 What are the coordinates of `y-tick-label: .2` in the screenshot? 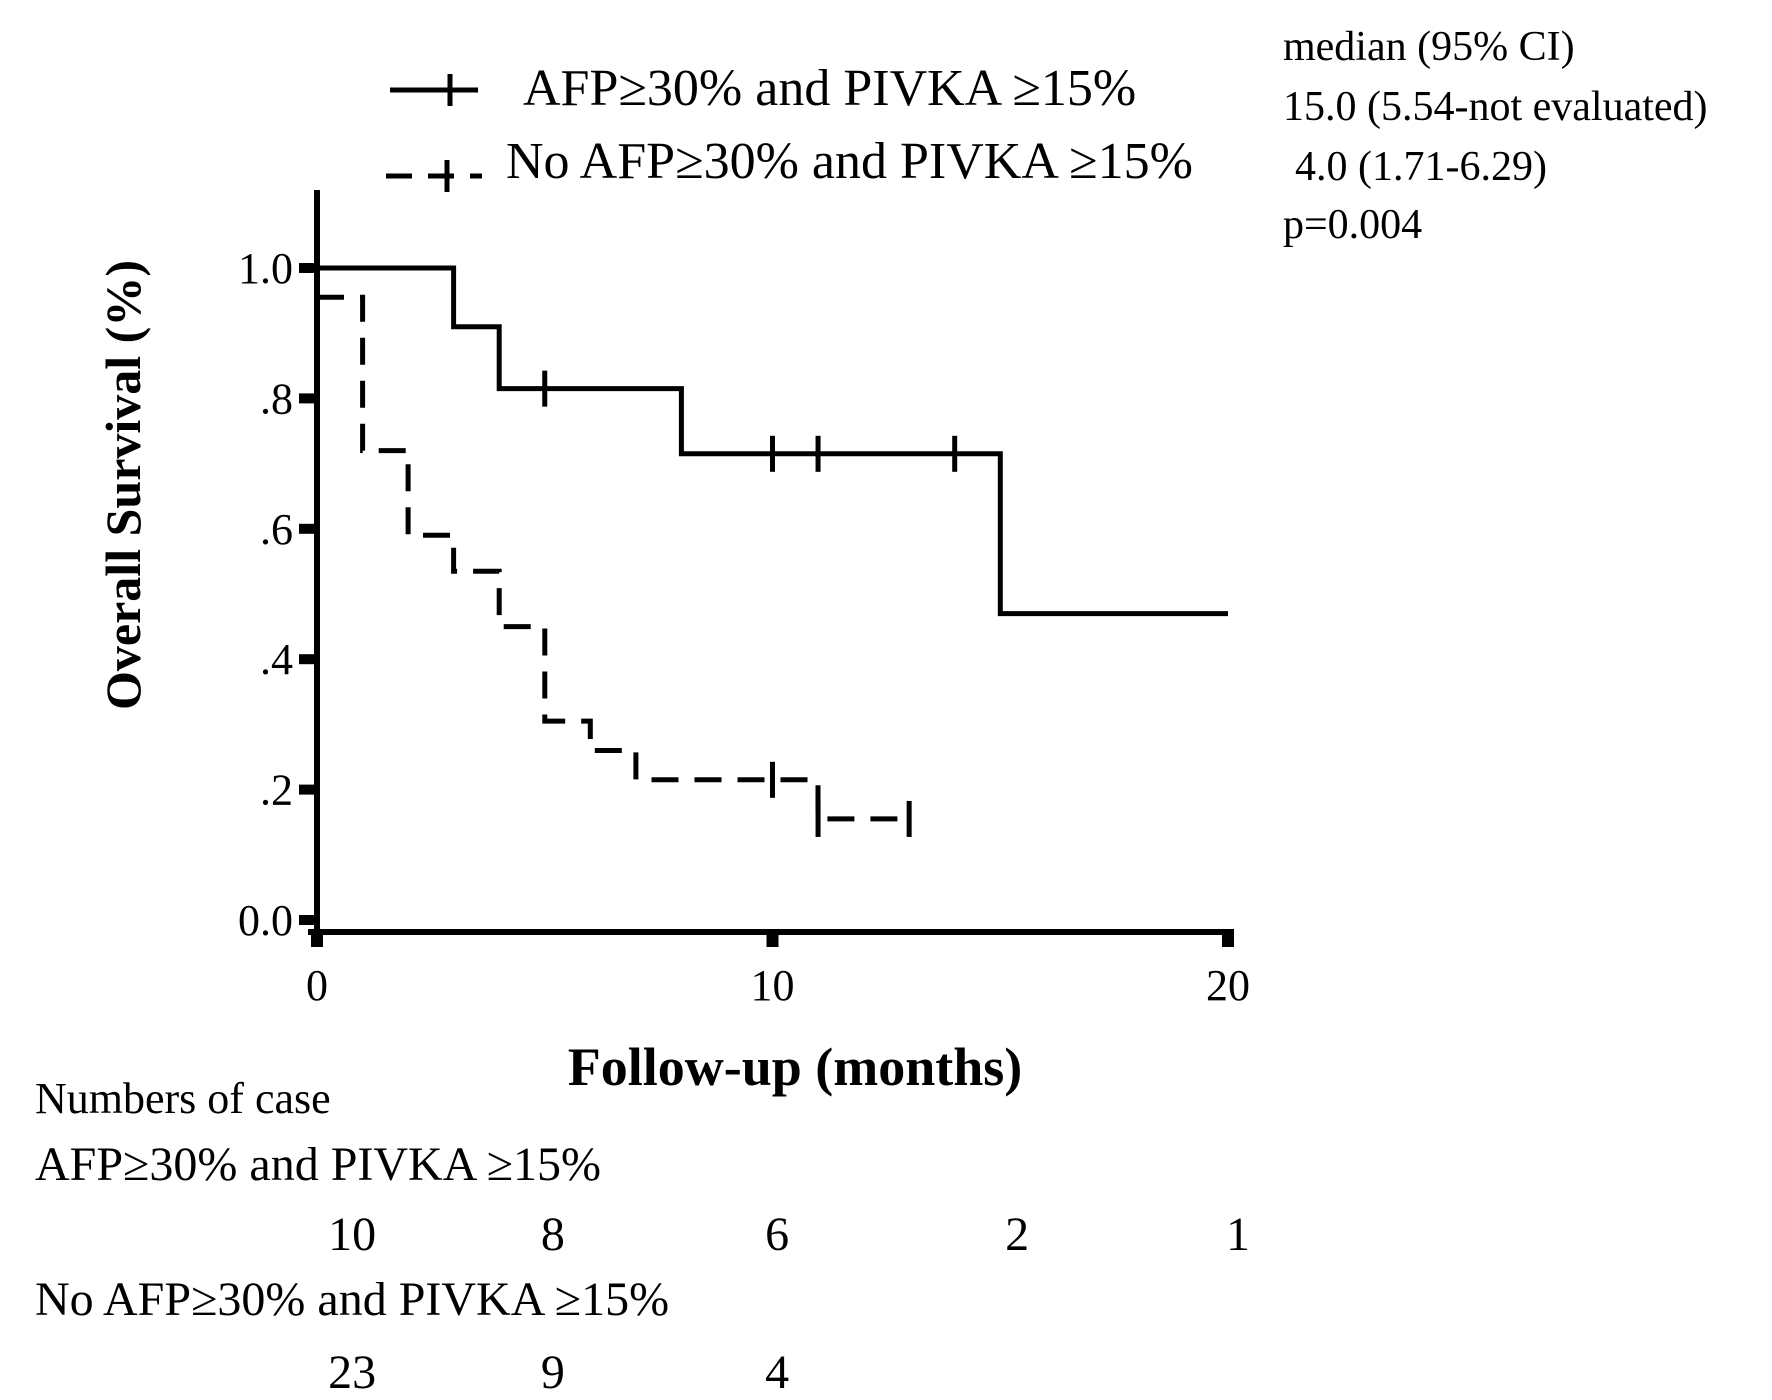 It's located at (276, 790).